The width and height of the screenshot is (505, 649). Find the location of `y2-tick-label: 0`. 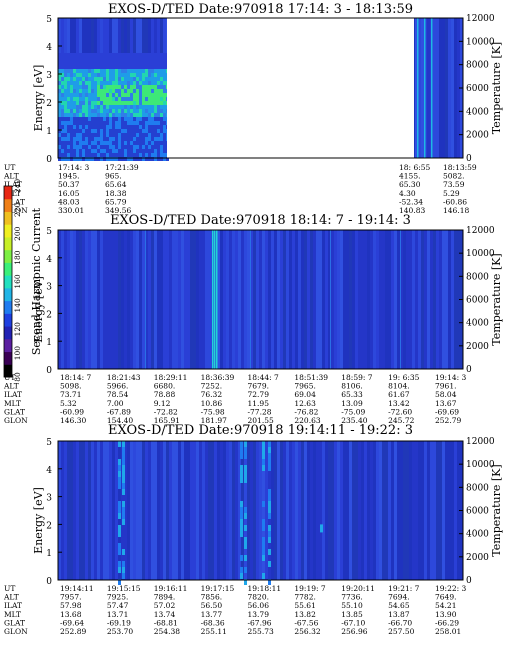

y2-tick-label: 0 is located at coordinates (469, 581).